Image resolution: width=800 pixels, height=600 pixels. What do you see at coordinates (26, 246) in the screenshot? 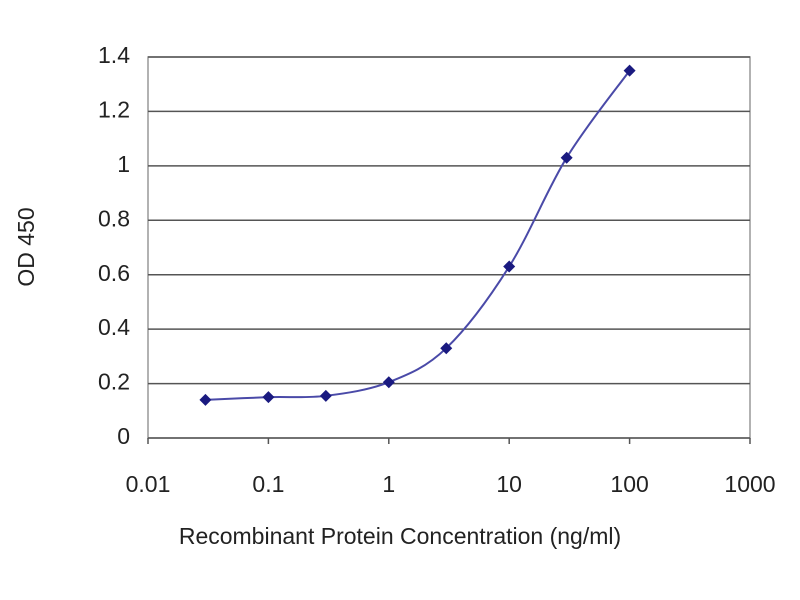
I see `y-axis-label: OD 450` at bounding box center [26, 246].